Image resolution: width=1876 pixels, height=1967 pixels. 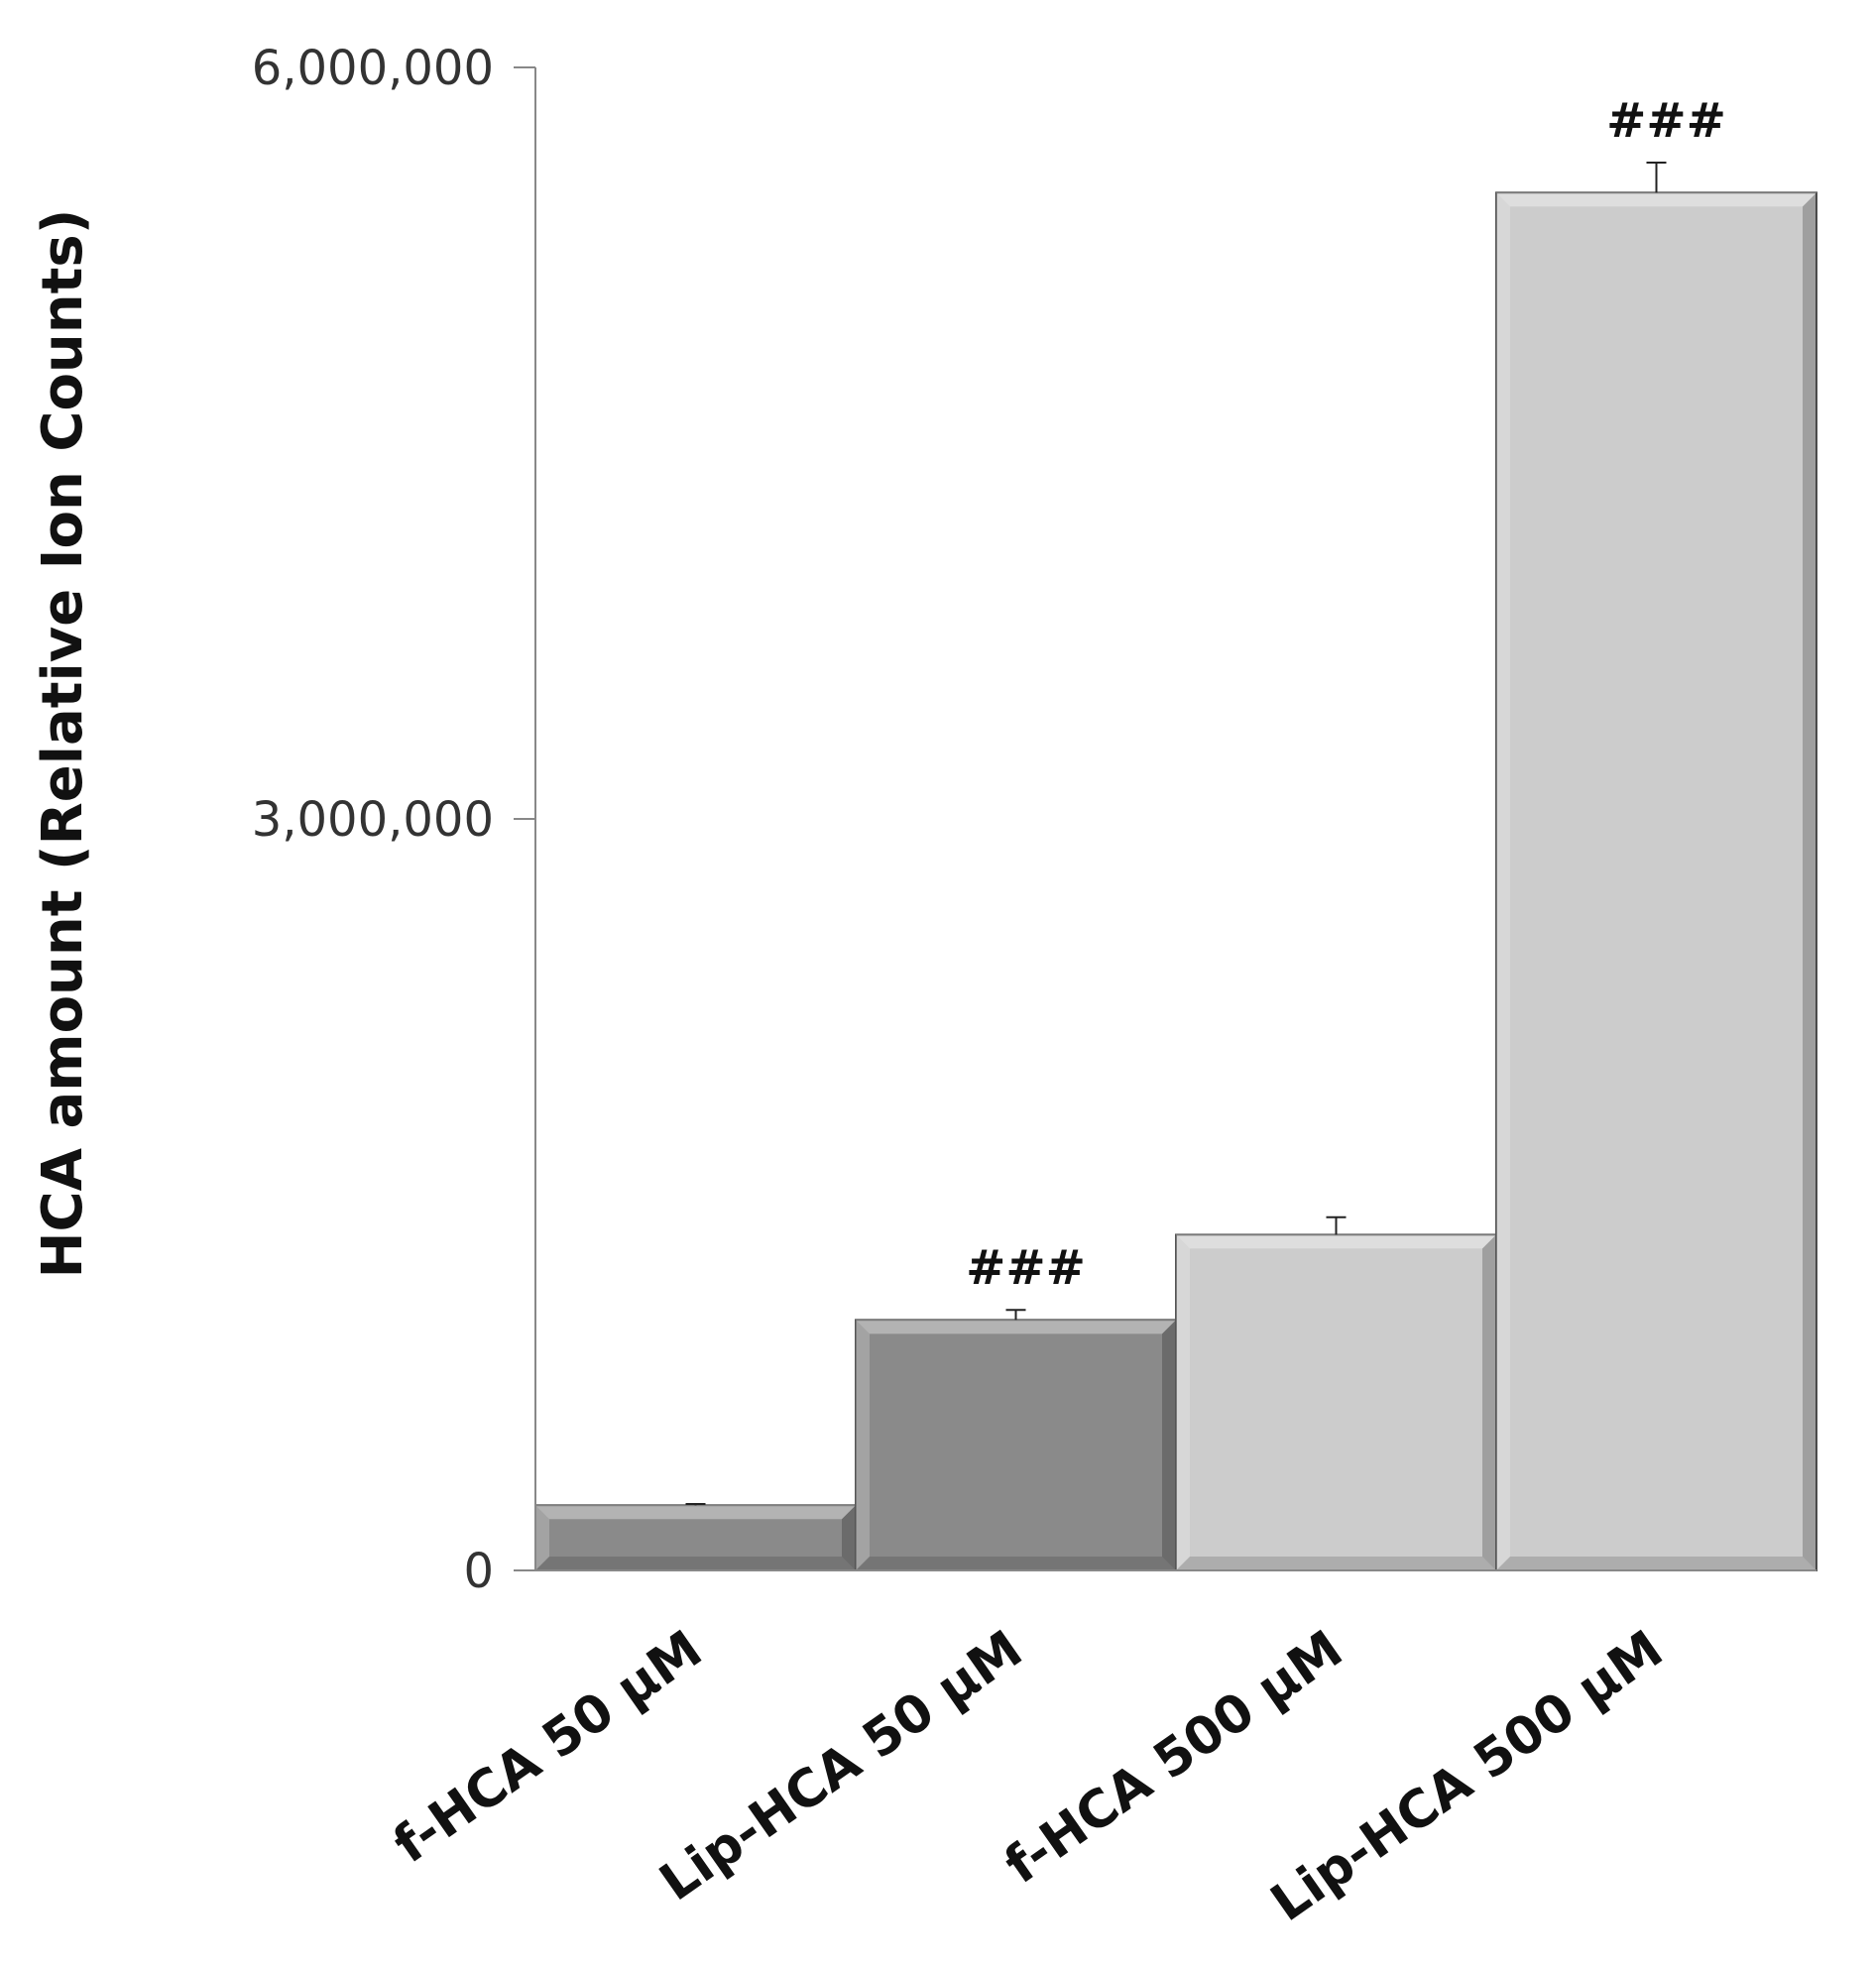 I want to click on y-axis-label: HCA amount (Relative Ion Counts), so click(x=63, y=744).